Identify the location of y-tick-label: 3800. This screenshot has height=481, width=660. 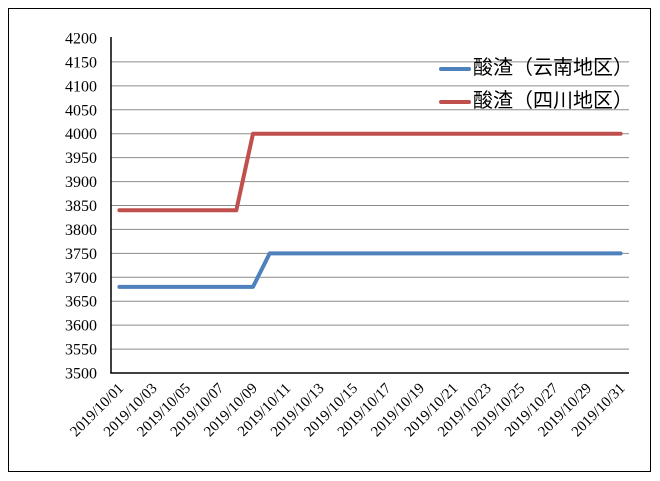
(81, 230).